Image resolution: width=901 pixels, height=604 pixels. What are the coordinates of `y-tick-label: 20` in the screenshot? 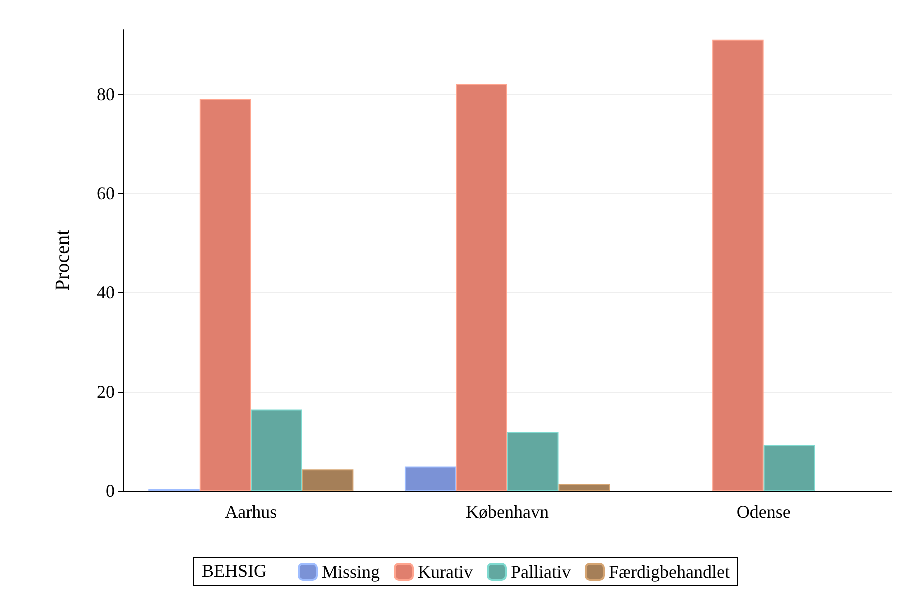 It's located at (106, 392).